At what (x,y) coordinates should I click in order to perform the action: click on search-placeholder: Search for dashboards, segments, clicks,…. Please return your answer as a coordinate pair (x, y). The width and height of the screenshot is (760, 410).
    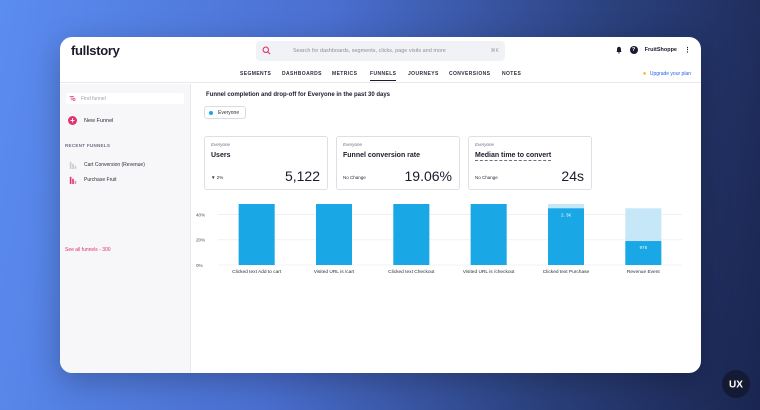
    Looking at the image, I should click on (369, 51).